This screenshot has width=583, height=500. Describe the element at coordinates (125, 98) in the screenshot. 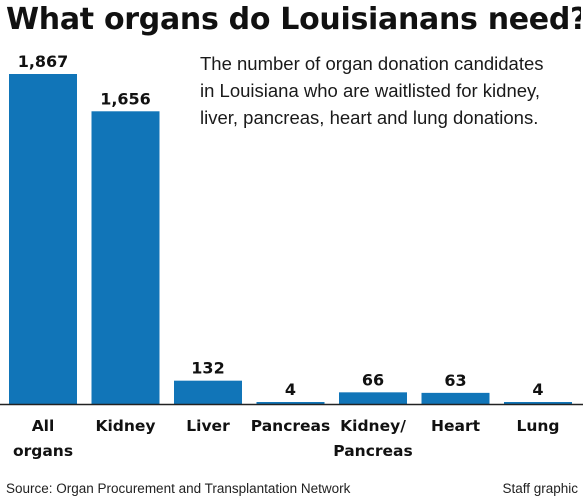

I see `data-label: 1,656` at that location.